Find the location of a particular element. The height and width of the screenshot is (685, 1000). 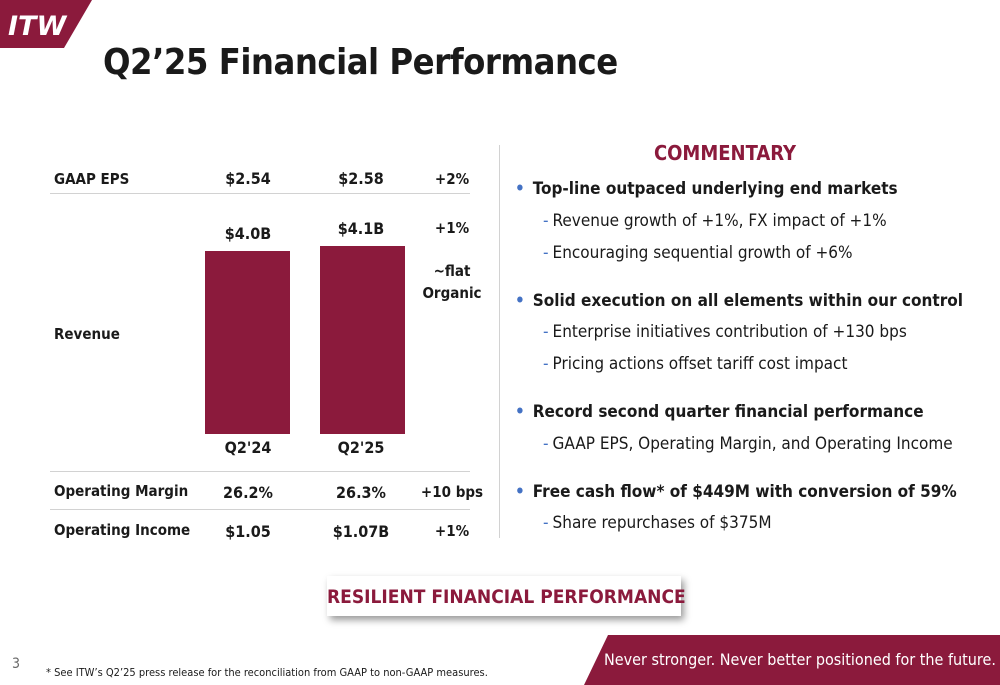

operating-income-label: Operating Income is located at coordinates (122, 530).